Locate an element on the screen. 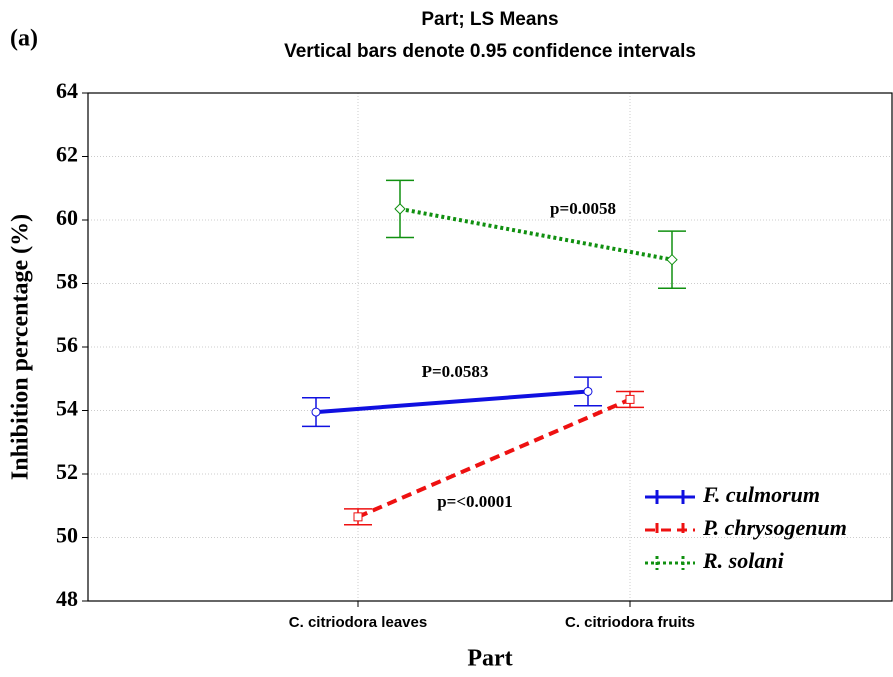 The width and height of the screenshot is (893, 677). y-tick-label: 48 is located at coordinates (67, 598).